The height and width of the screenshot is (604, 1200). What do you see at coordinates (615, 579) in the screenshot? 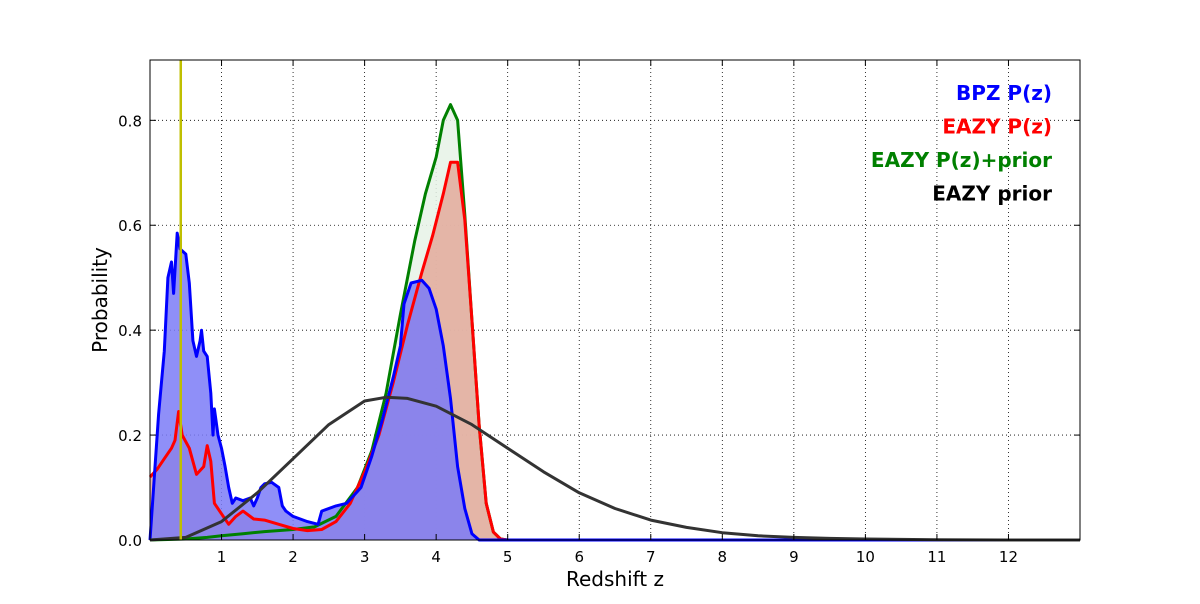
I see `x-axis-label: Redshift z` at bounding box center [615, 579].